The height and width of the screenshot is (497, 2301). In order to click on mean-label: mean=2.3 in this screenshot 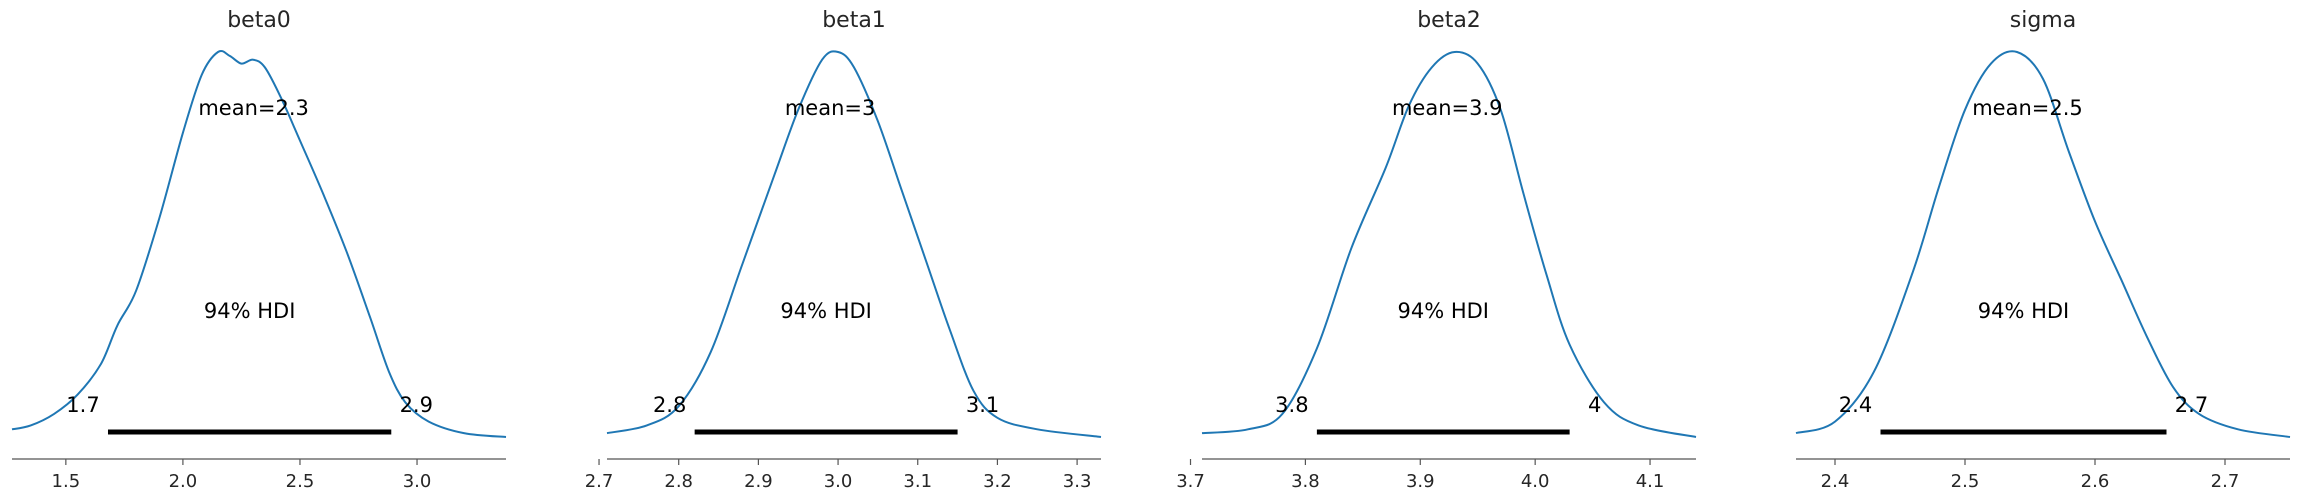, I will do `click(253, 108)`.